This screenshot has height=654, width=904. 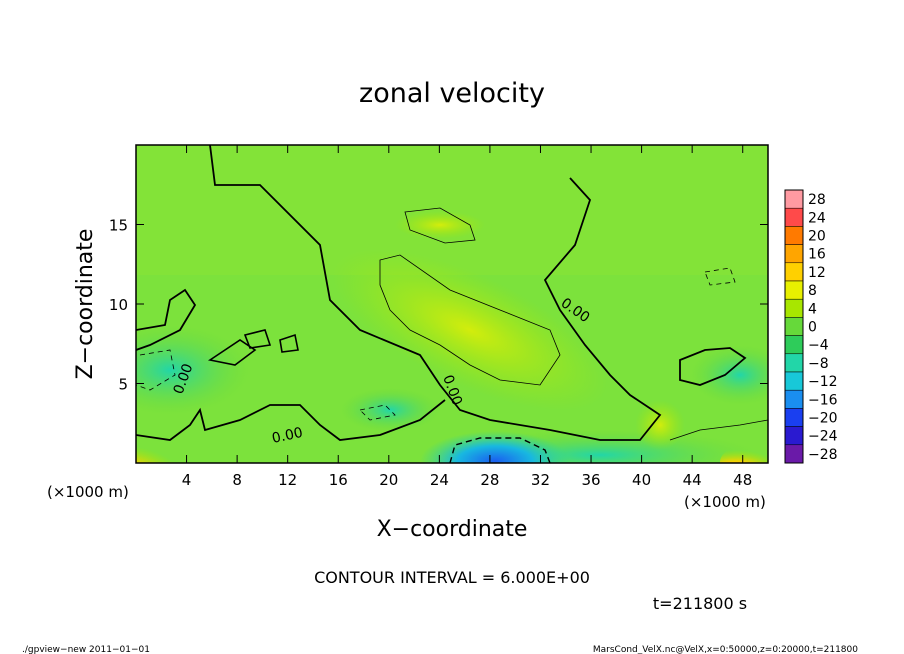 I want to click on colorbar-label: −16, so click(x=823, y=400).